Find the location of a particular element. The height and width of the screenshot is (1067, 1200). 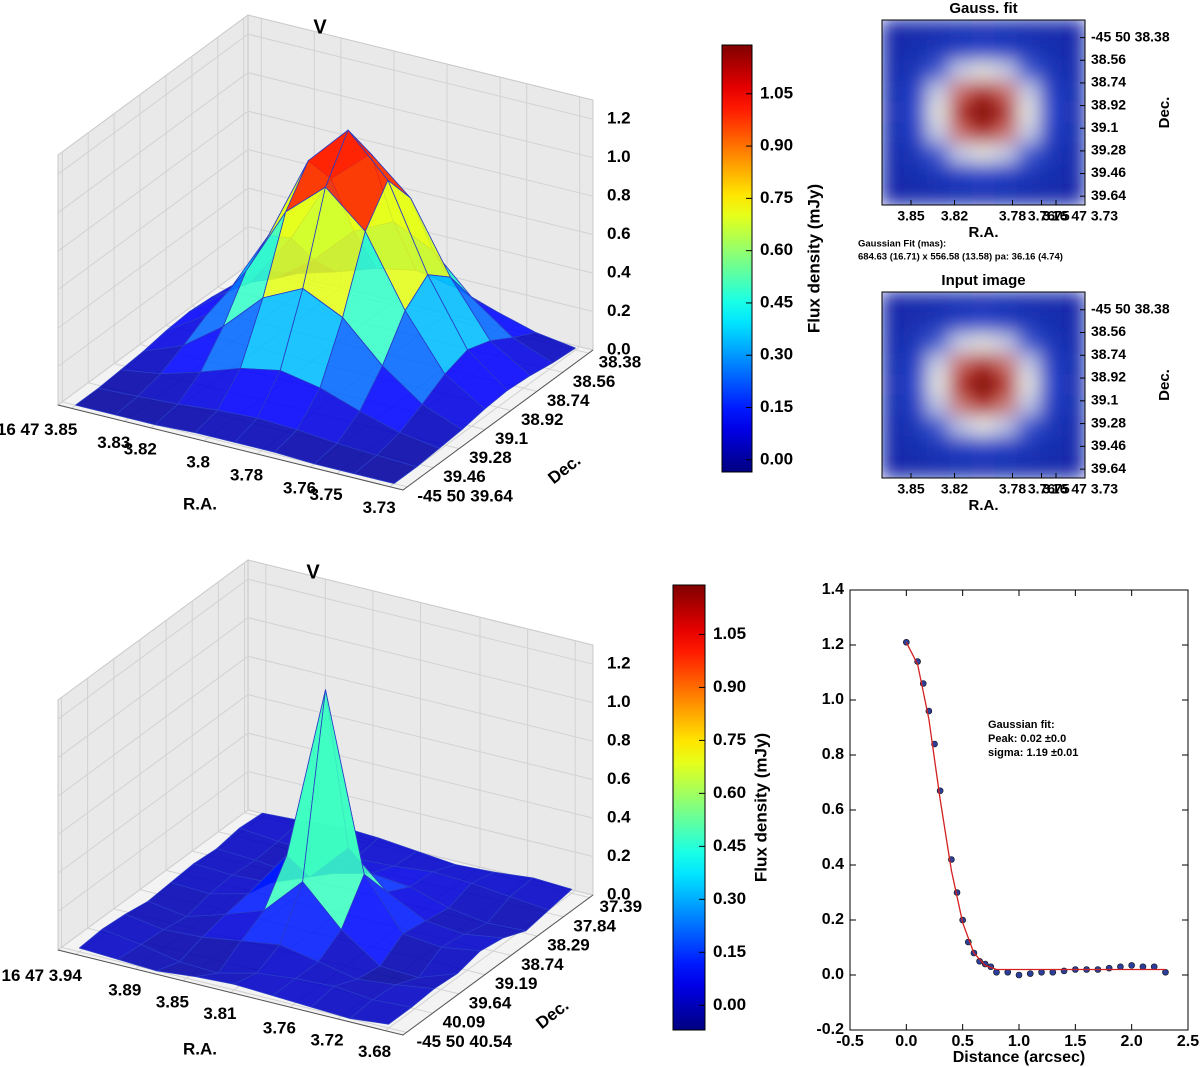

y-tick-label: 39.46 is located at coordinates (464, 476).